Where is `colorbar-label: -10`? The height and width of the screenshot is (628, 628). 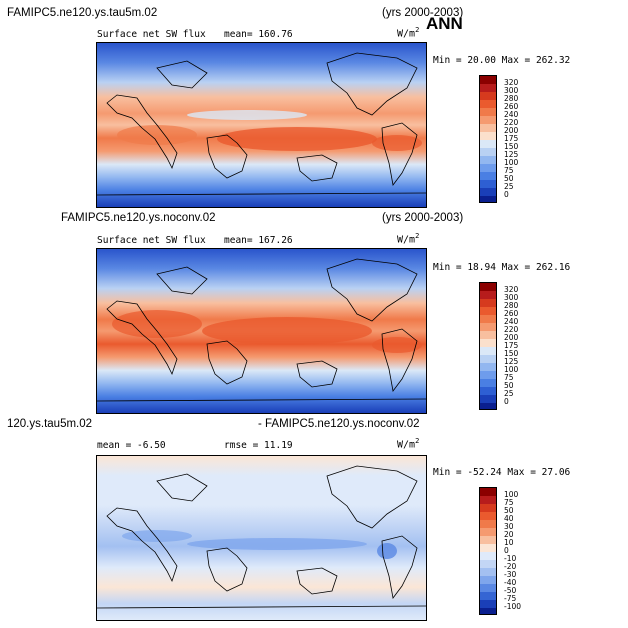
colorbar-label: -10 is located at coordinates (510, 558).